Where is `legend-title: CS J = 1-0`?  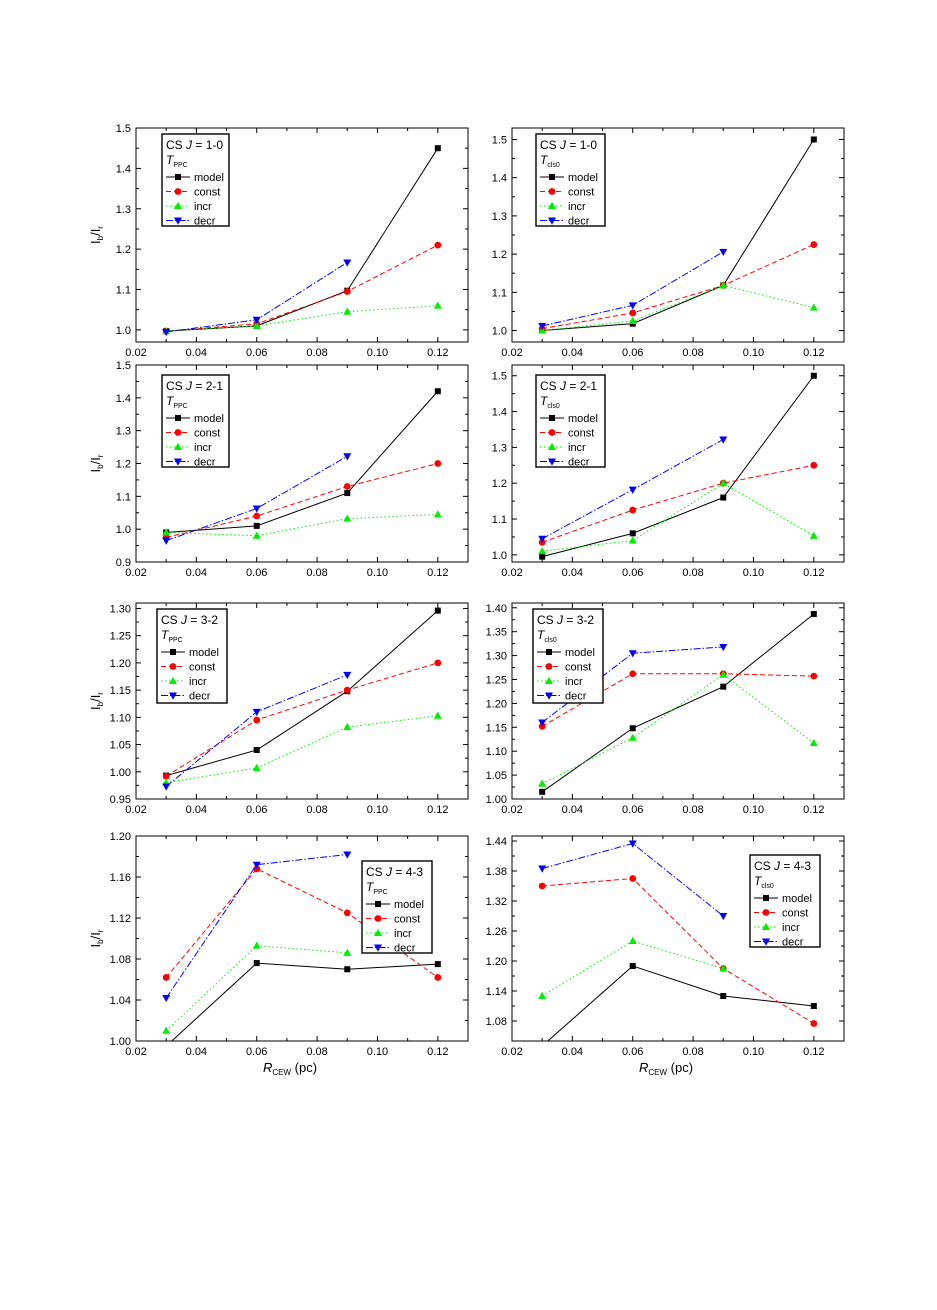
legend-title: CS J = 1-0 is located at coordinates (568, 145).